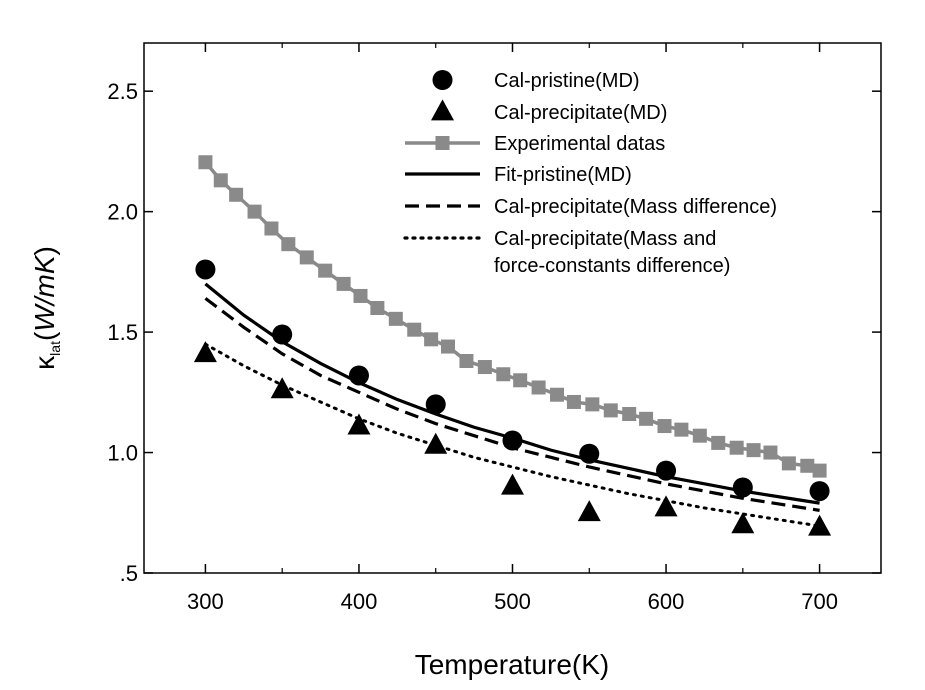 This screenshot has height=690, width=925. Describe the element at coordinates (567, 81) in the screenshot. I see `legend-label: Cal-pristine(MD)` at that location.